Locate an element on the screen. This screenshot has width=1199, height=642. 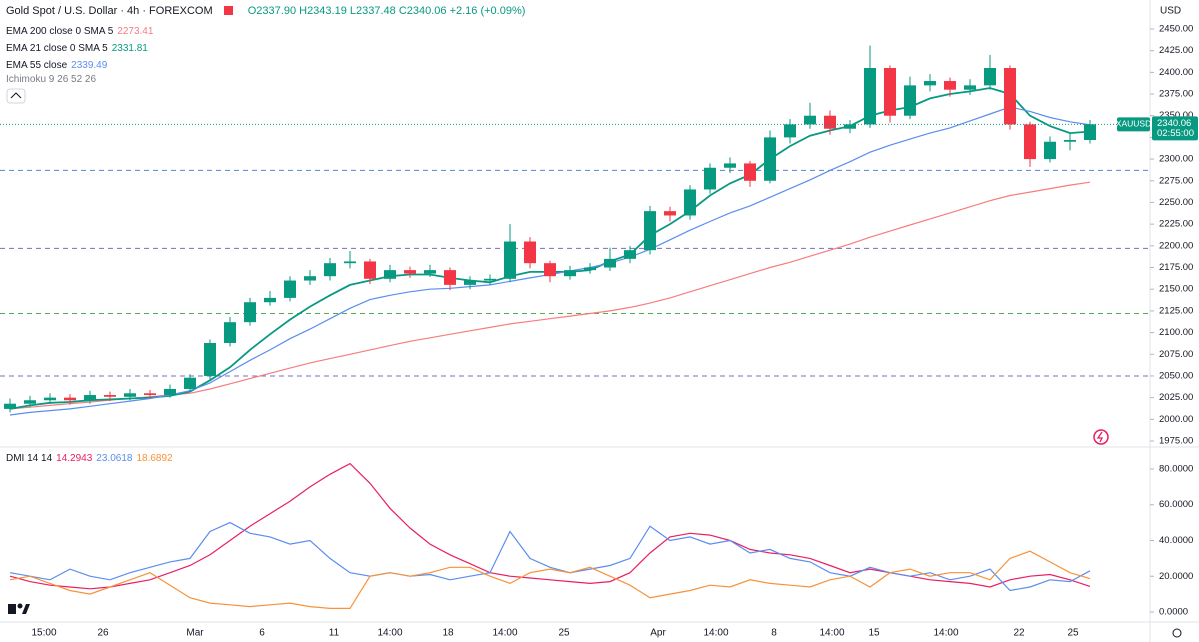
x-tick-label: 15:00 is located at coordinates (43, 633).